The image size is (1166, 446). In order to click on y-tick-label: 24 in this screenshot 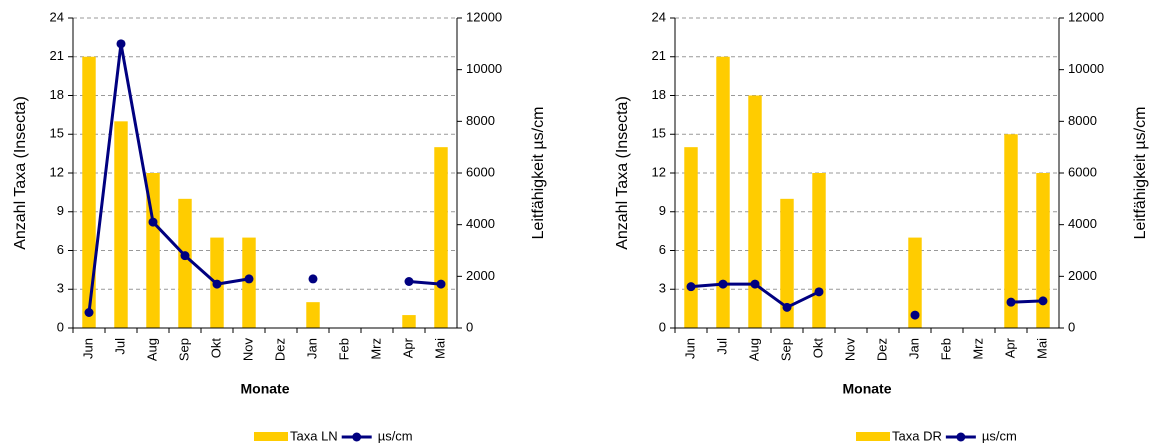, I will do `click(57, 16)`.